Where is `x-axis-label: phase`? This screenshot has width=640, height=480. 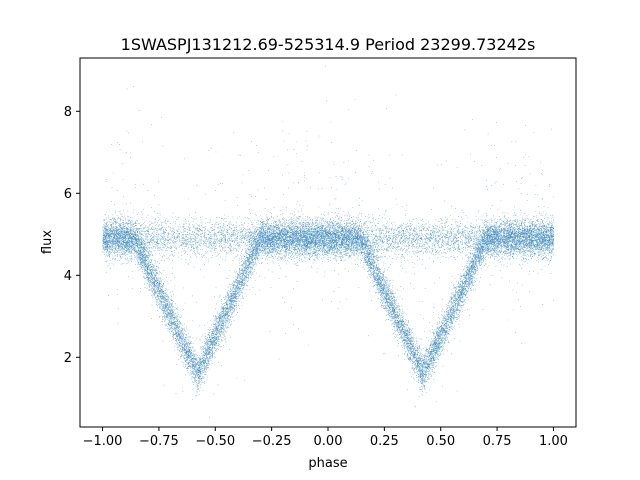
x-axis-label: phase is located at coordinates (327, 463).